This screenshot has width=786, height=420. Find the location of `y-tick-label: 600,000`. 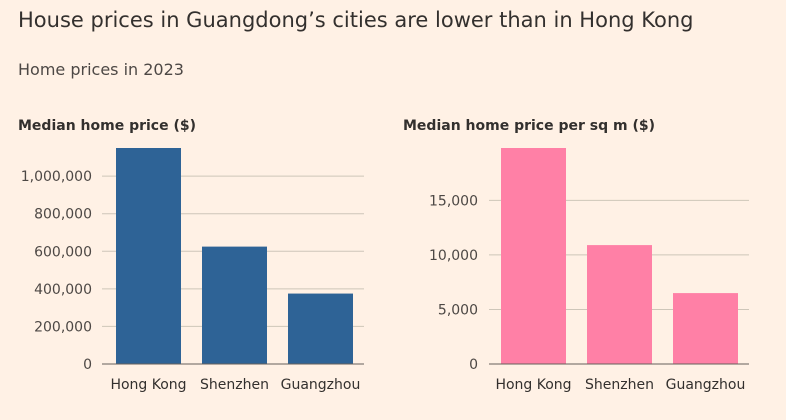

y-tick-label: 600,000 is located at coordinates (63, 252).